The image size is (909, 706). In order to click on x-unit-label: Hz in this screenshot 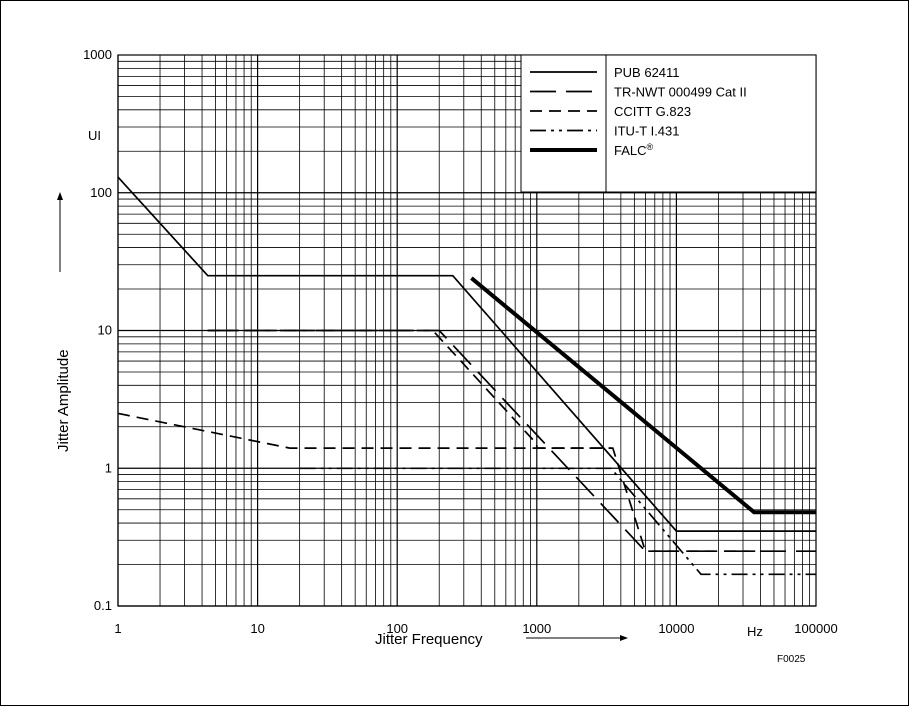, I will do `click(755, 631)`.